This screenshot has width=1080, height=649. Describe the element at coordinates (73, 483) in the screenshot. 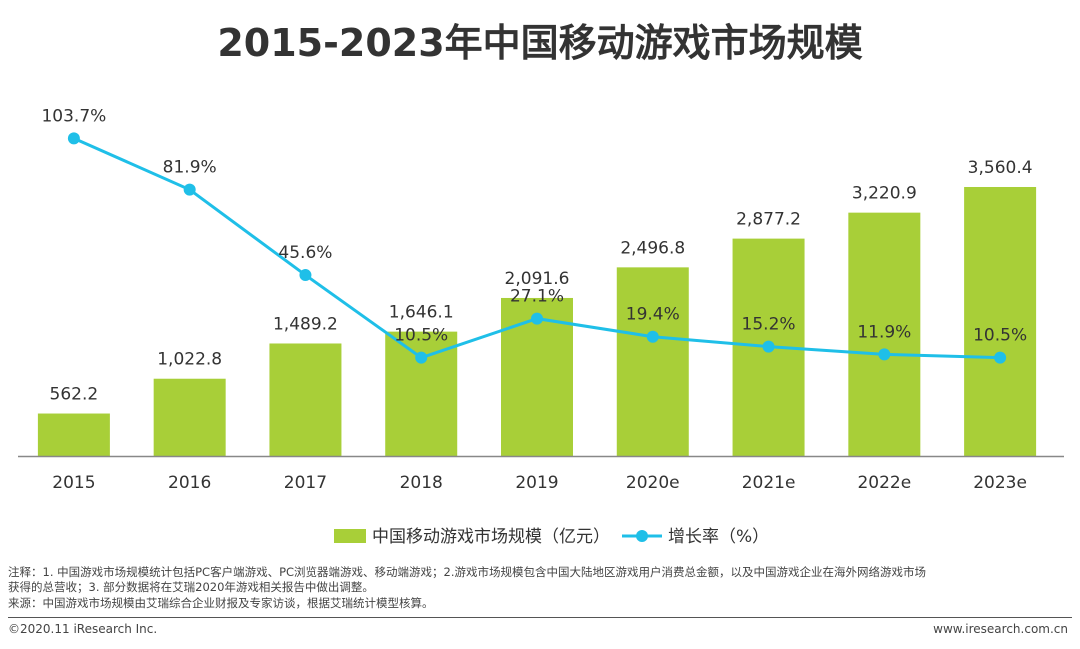

I see `x-tick-2015: 2015` at that location.